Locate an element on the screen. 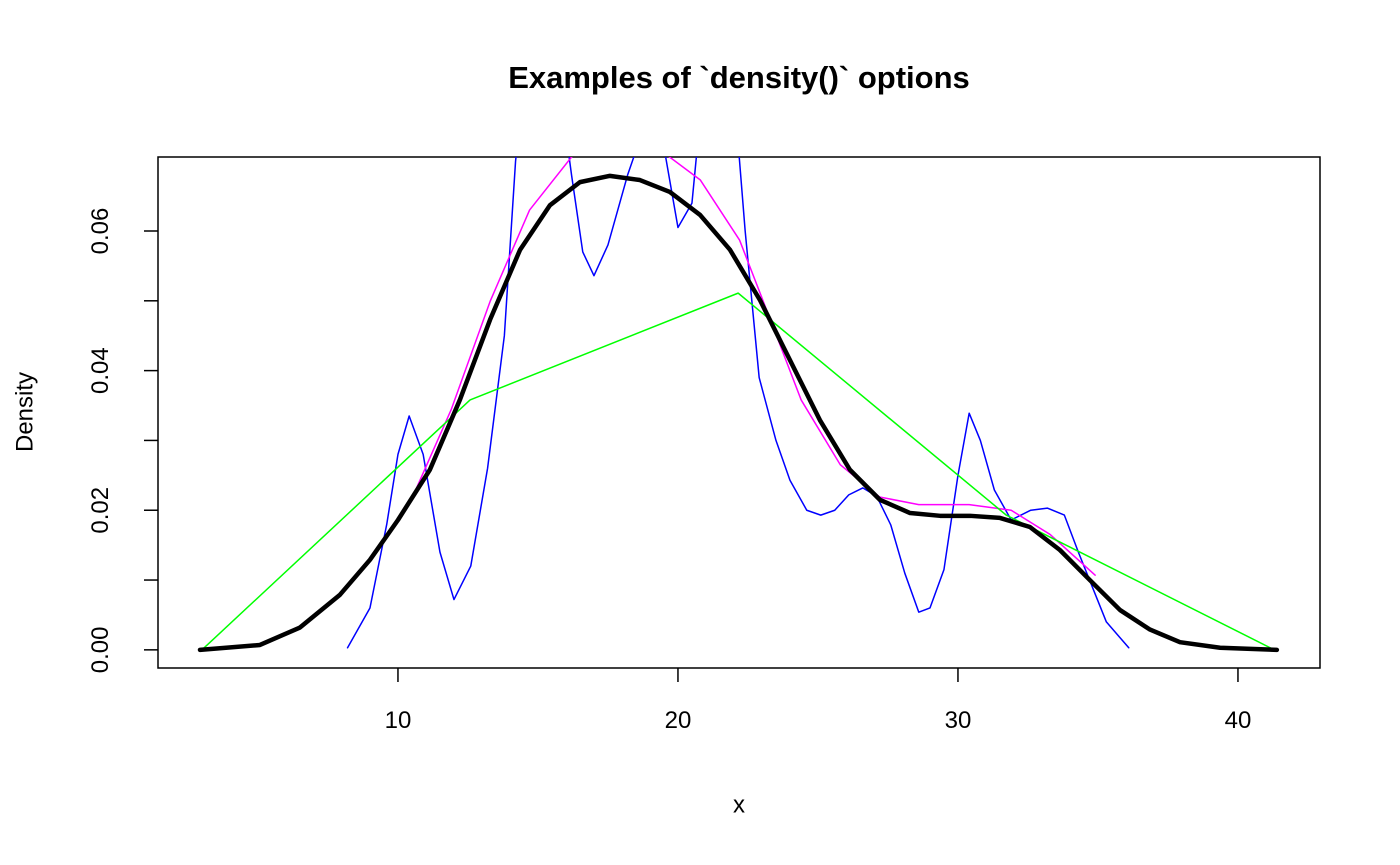 The width and height of the screenshot is (1400, 865). y-tick-label: 0.02 is located at coordinates (100, 510).